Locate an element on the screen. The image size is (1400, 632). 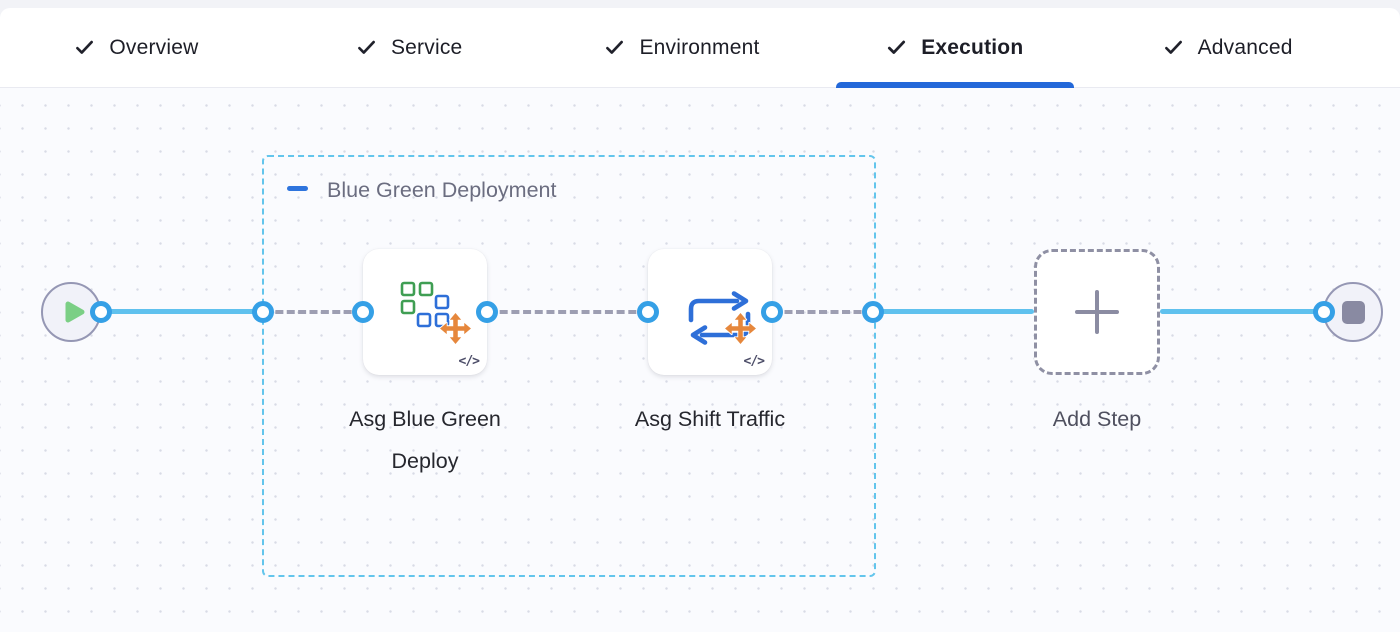
tab-overview: Overview is located at coordinates (136, 47).